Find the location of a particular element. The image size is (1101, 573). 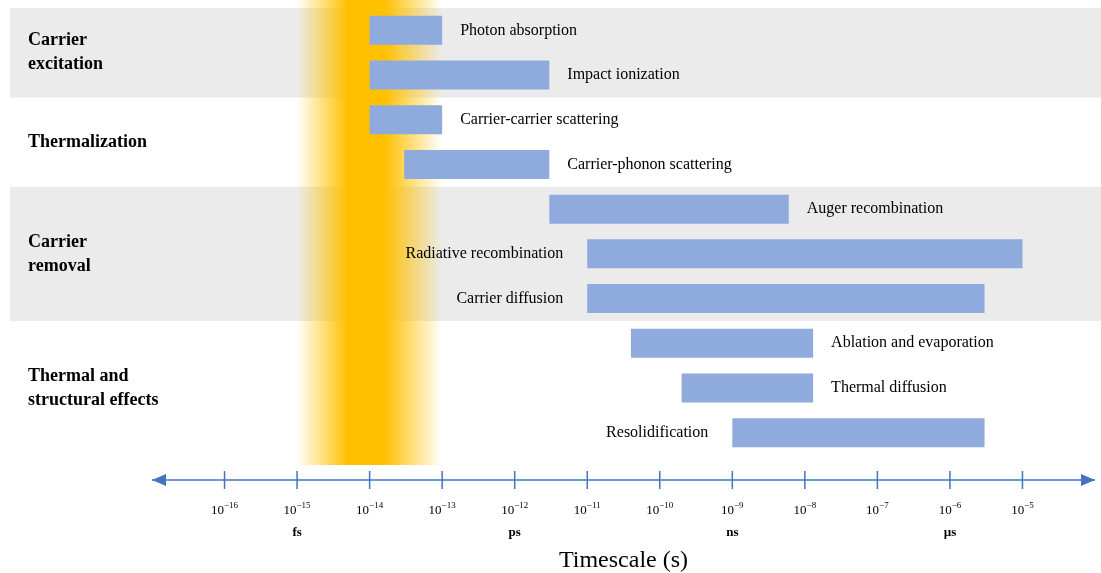

text: ps is located at coordinates (514, 531).